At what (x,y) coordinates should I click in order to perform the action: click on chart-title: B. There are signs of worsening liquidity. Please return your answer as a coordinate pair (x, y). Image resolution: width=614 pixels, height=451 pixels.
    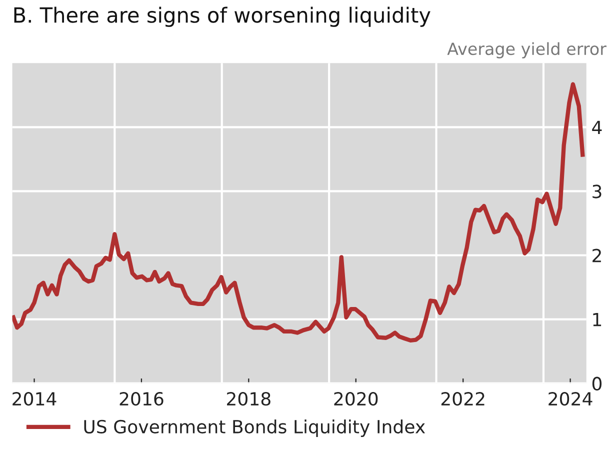
    Looking at the image, I should click on (222, 16).